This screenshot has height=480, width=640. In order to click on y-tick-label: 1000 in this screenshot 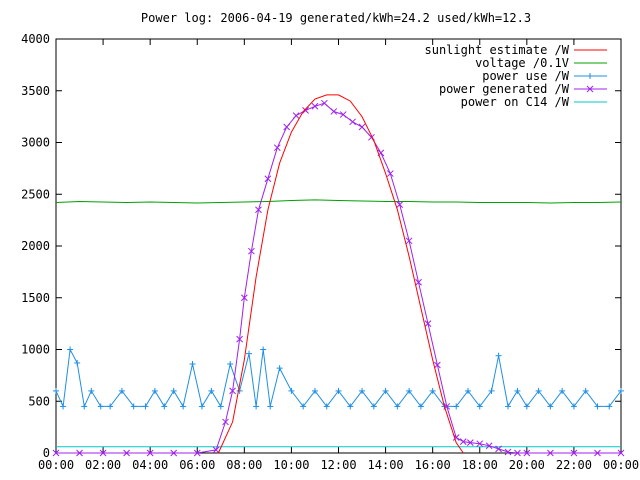, I will do `click(35, 350)`.